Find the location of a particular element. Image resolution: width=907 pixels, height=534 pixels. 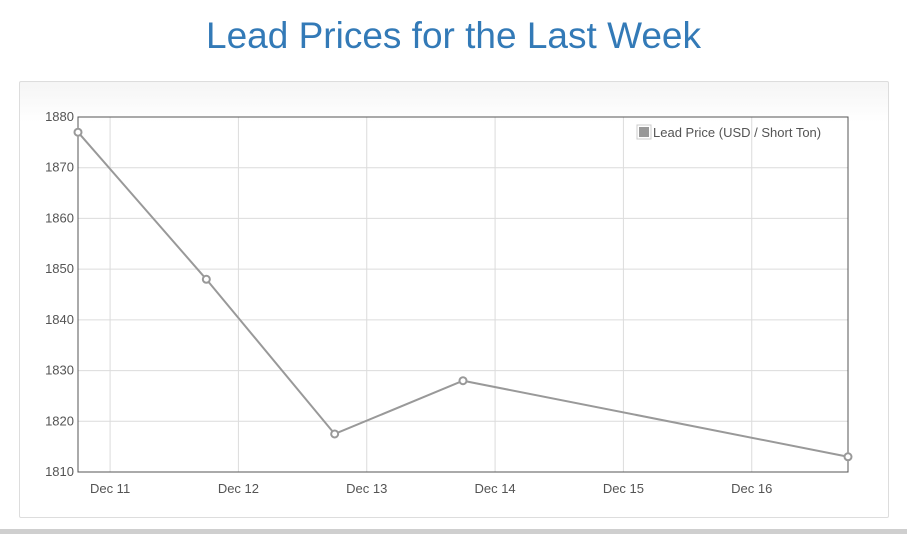

x-tick-label: Dec 16 is located at coordinates (751, 488).